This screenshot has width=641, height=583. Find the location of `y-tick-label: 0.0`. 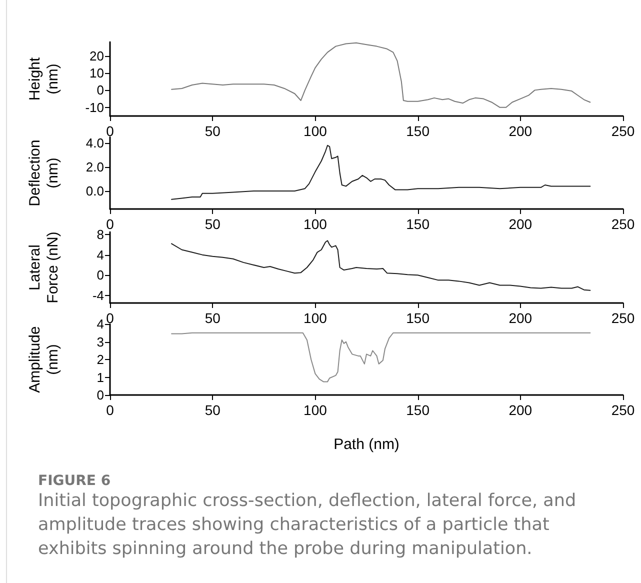

y-tick-label: 0.0 is located at coordinates (95, 191).